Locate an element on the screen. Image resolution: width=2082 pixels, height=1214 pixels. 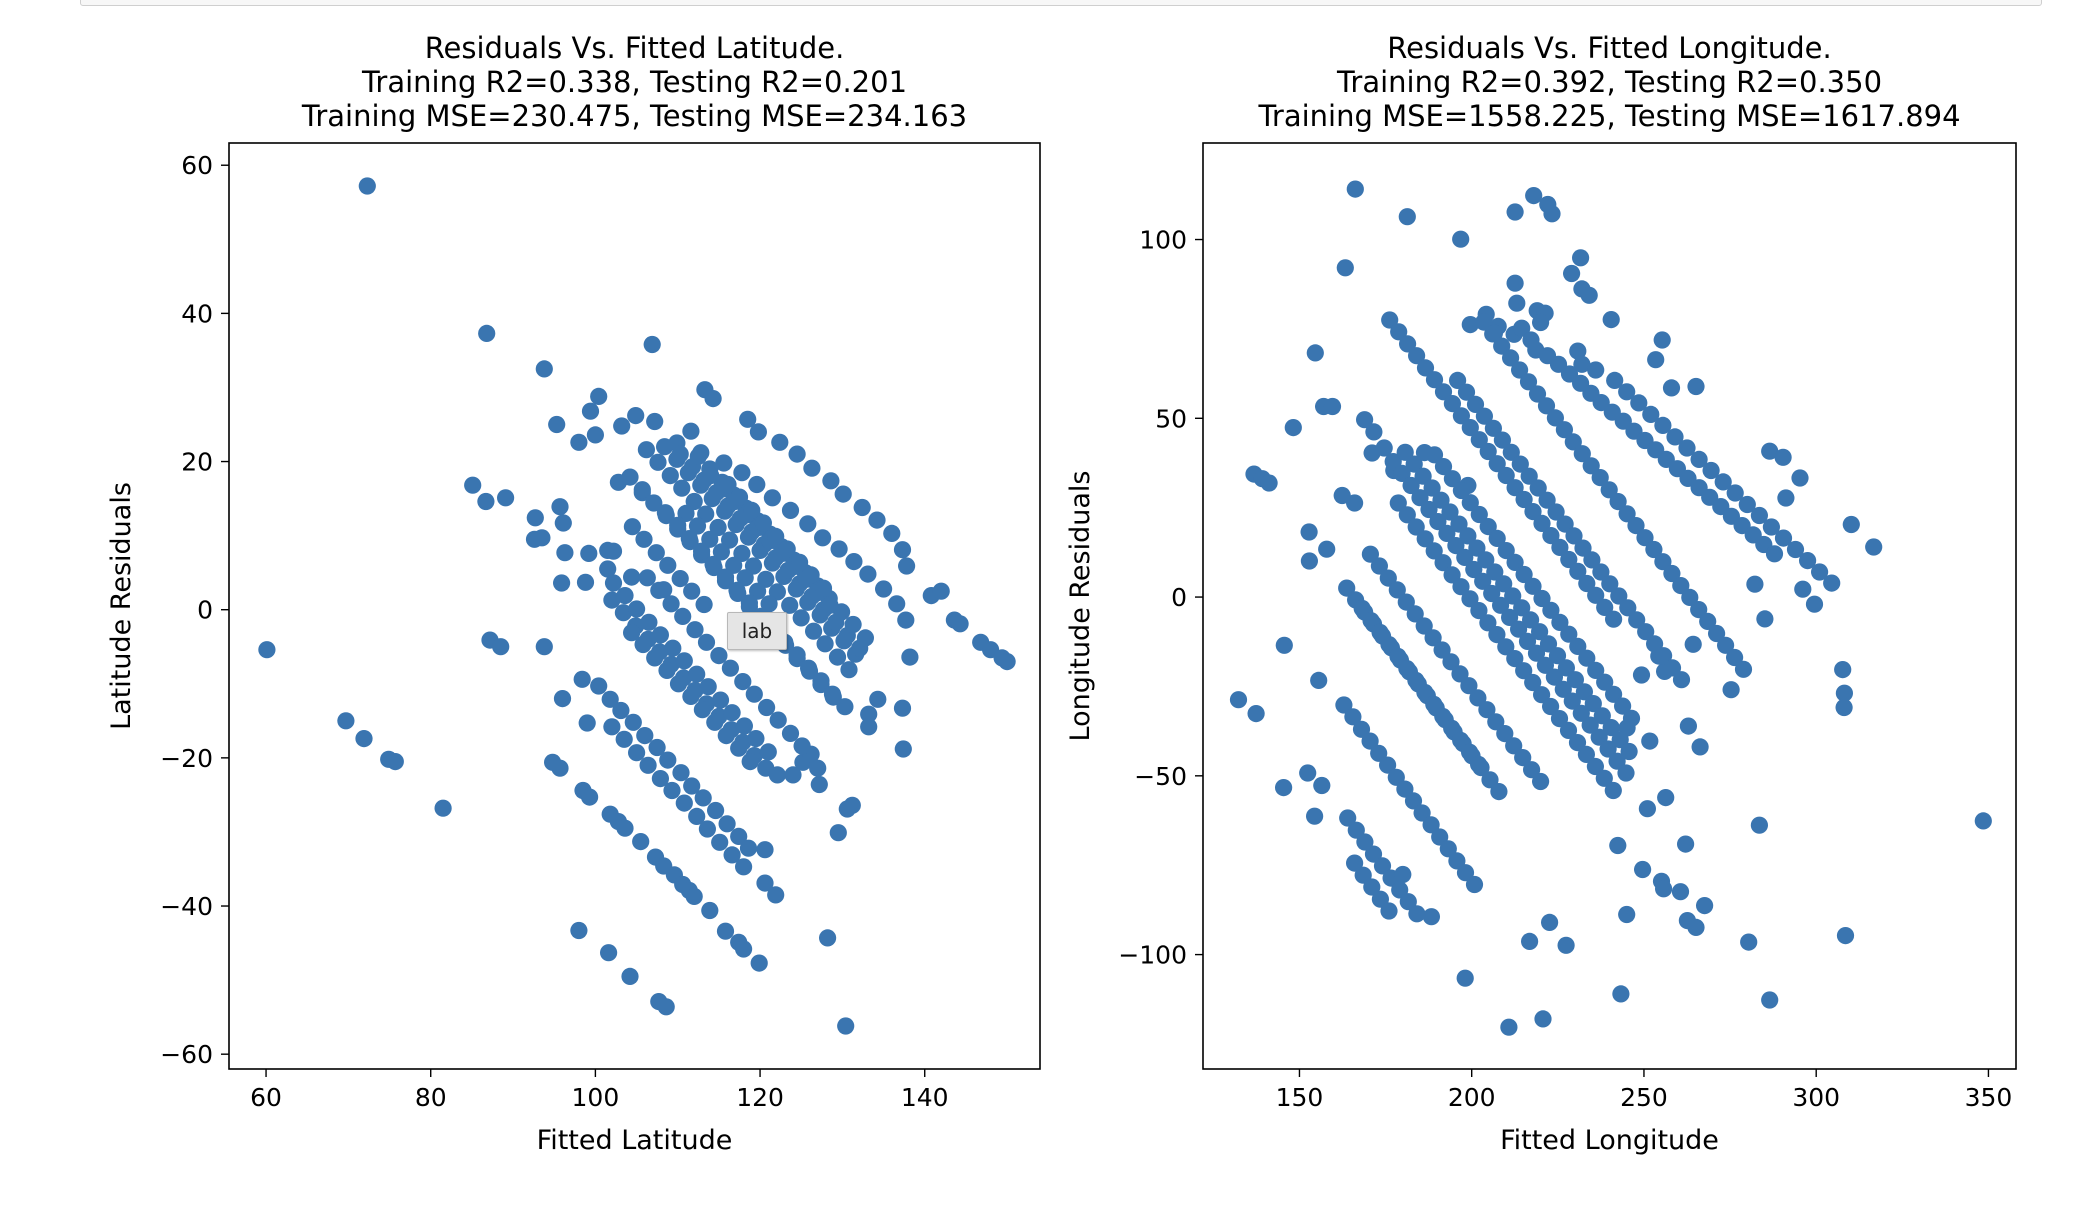
x-tick-label: 350 is located at coordinates (1989, 1097).